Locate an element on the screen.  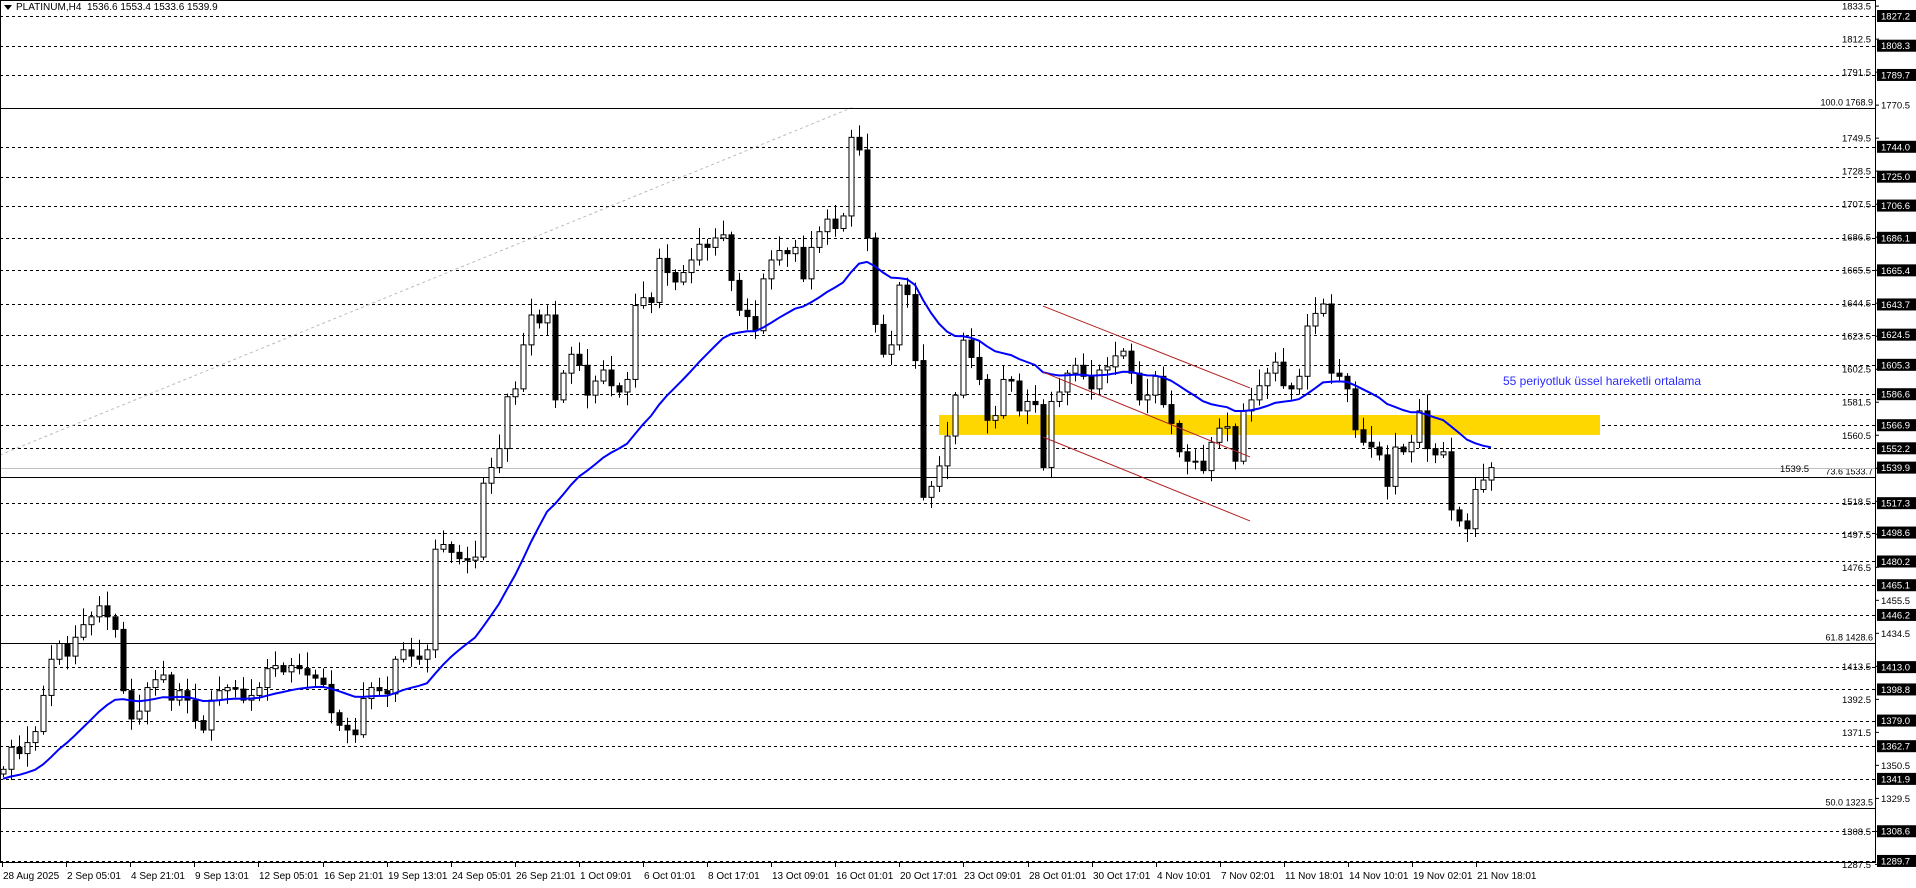
level-price-label: 1517.3 is located at coordinates (1895, 504).